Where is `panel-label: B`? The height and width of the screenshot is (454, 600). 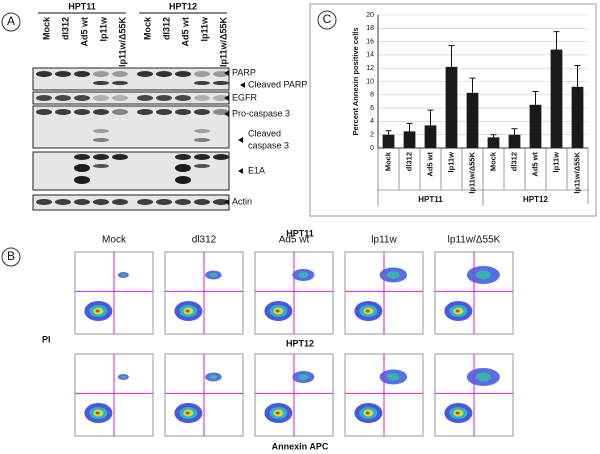
panel-label: B is located at coordinates (11, 256).